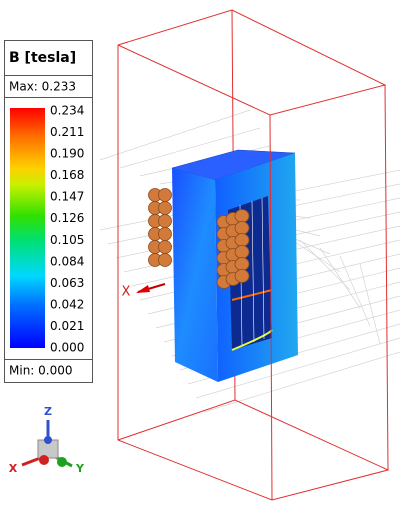  What do you see at coordinates (67, 197) in the screenshot?
I see `legend-tick-label: 0.147` at bounding box center [67, 197].